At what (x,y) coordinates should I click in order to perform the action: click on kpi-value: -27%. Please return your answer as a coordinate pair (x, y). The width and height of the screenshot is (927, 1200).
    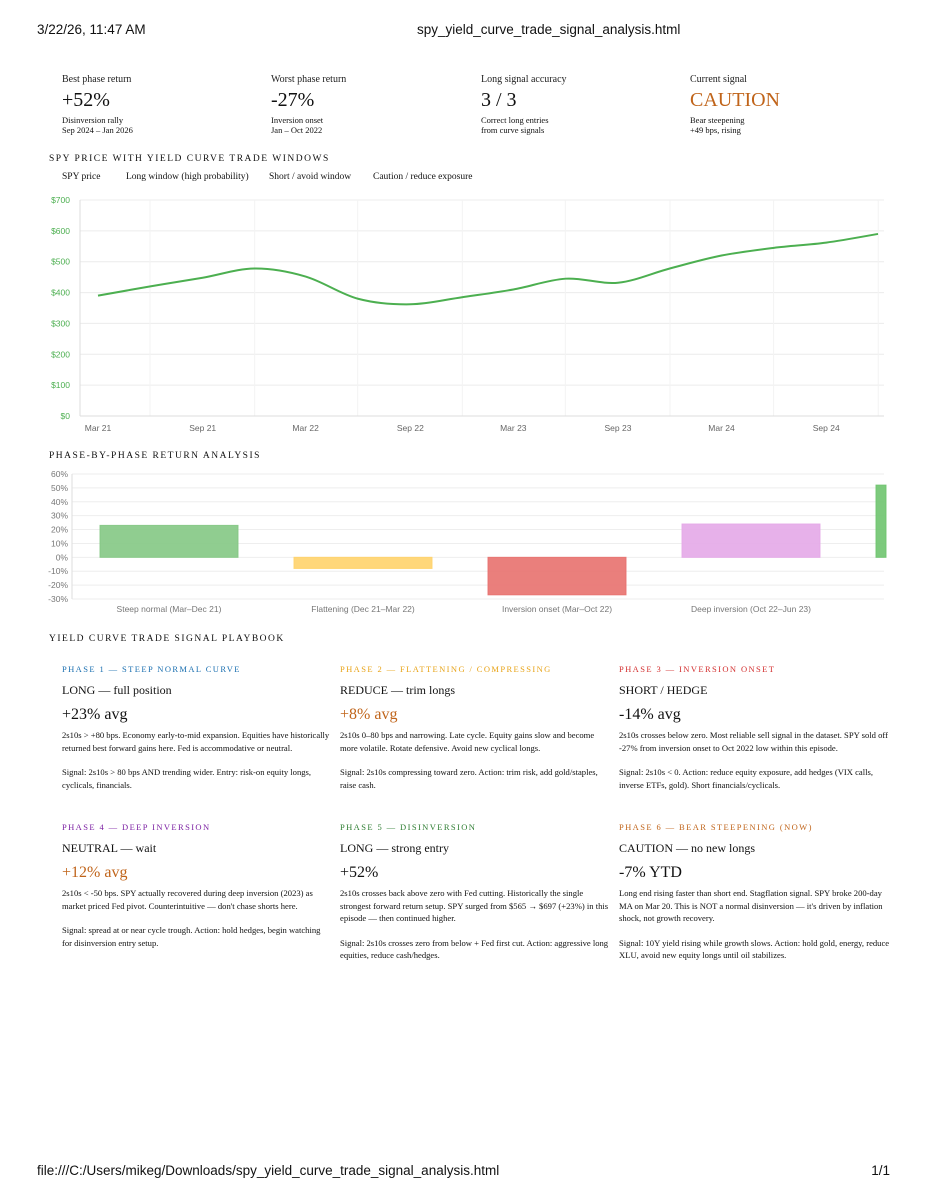
    Looking at the image, I should click on (293, 100).